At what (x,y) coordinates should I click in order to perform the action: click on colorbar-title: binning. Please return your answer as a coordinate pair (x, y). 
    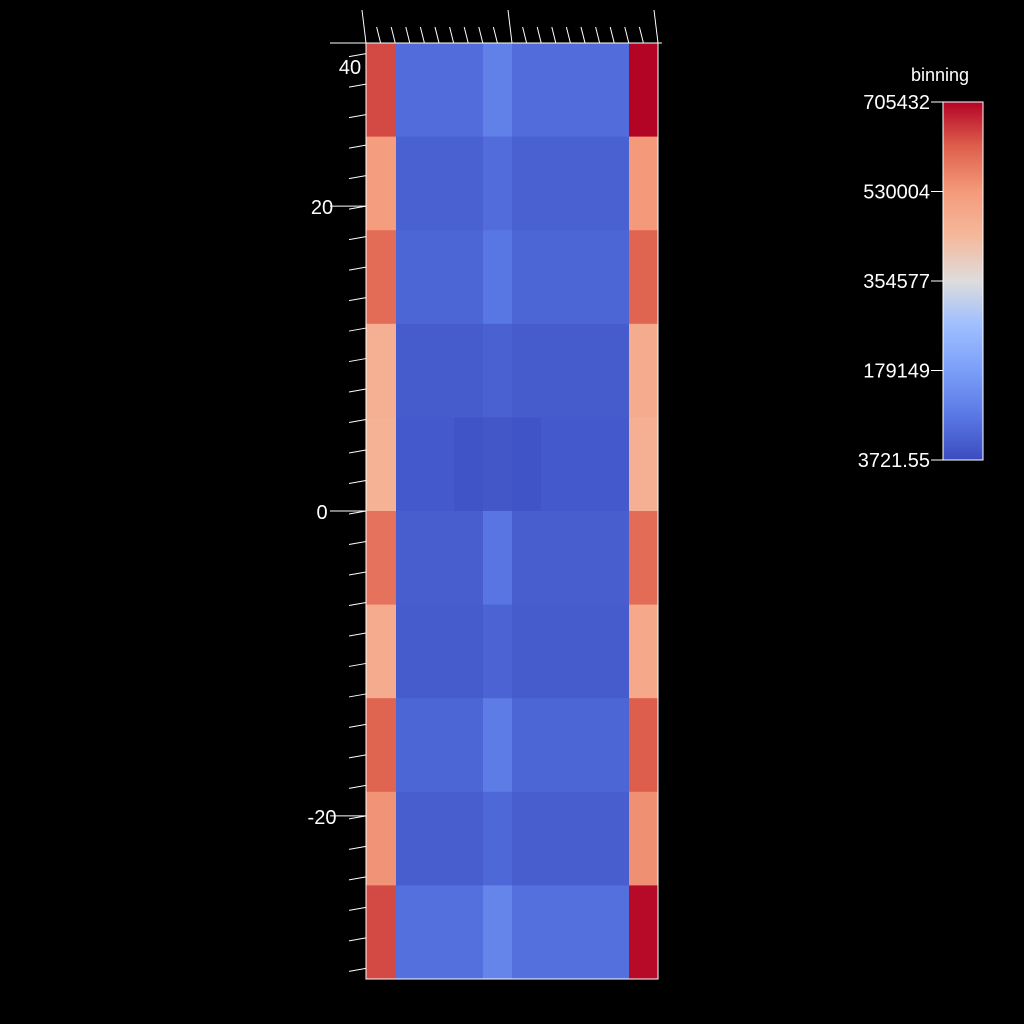
    Looking at the image, I should click on (940, 75).